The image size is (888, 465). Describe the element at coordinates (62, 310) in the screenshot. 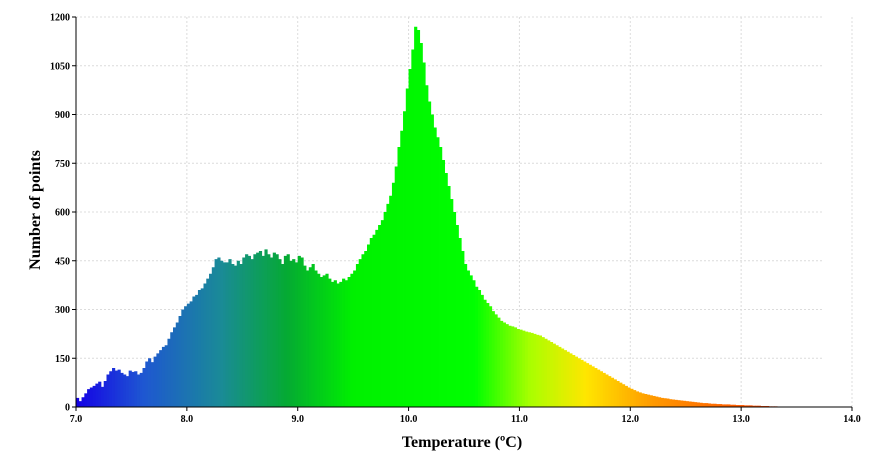

I see `y-tick-label: 300` at that location.